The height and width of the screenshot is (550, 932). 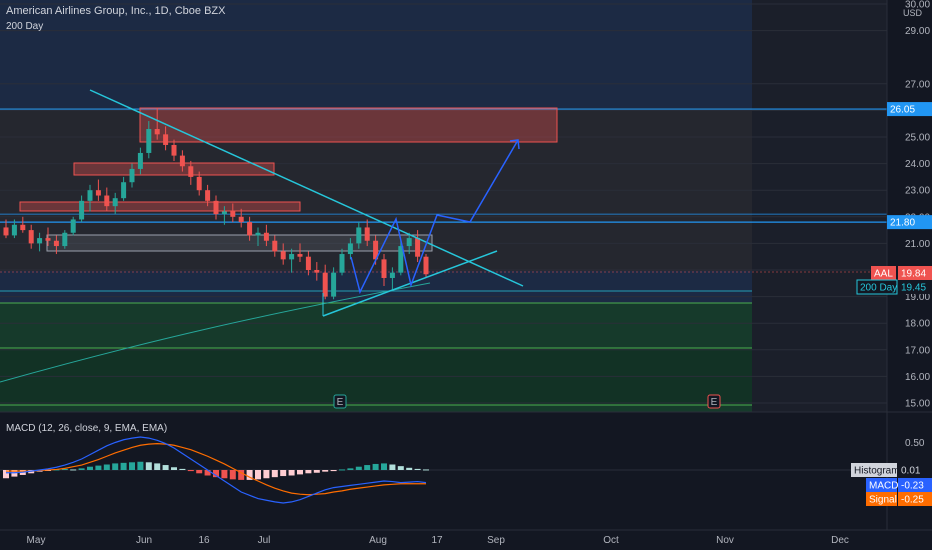 What do you see at coordinates (611, 540) in the screenshot?
I see `time-tick-label: Oct` at bounding box center [611, 540].